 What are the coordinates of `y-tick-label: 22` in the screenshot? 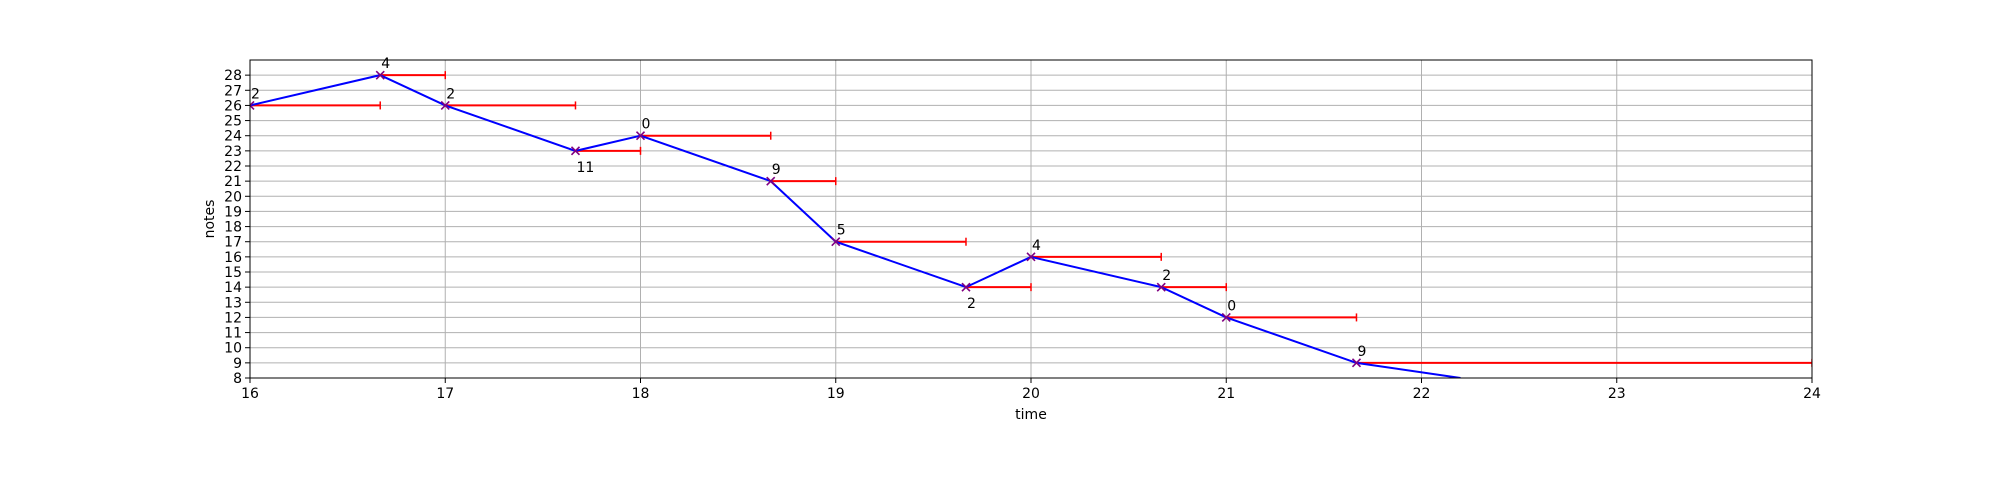 It's located at (233, 167).